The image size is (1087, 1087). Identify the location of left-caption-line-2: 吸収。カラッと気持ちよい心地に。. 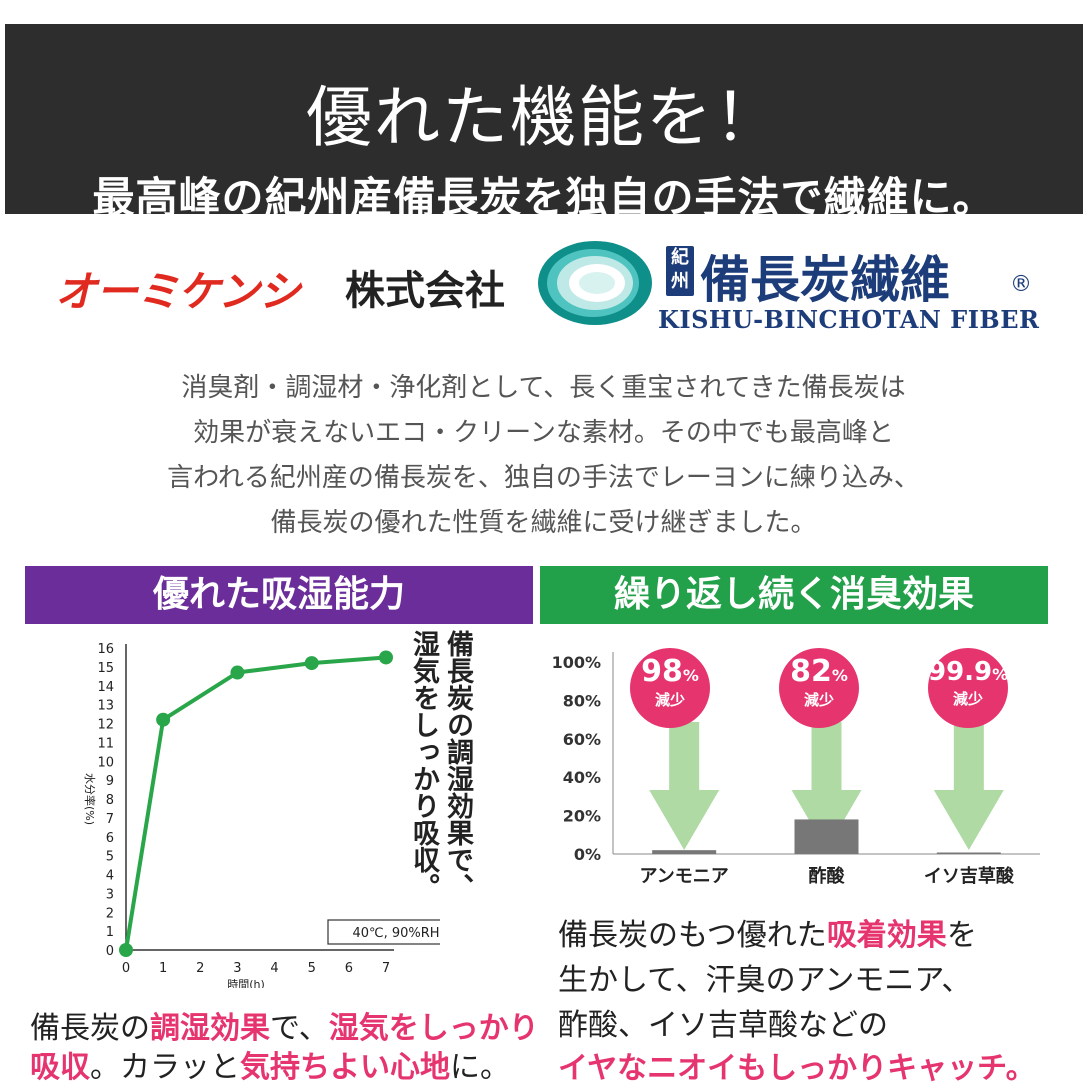
(270, 1064).